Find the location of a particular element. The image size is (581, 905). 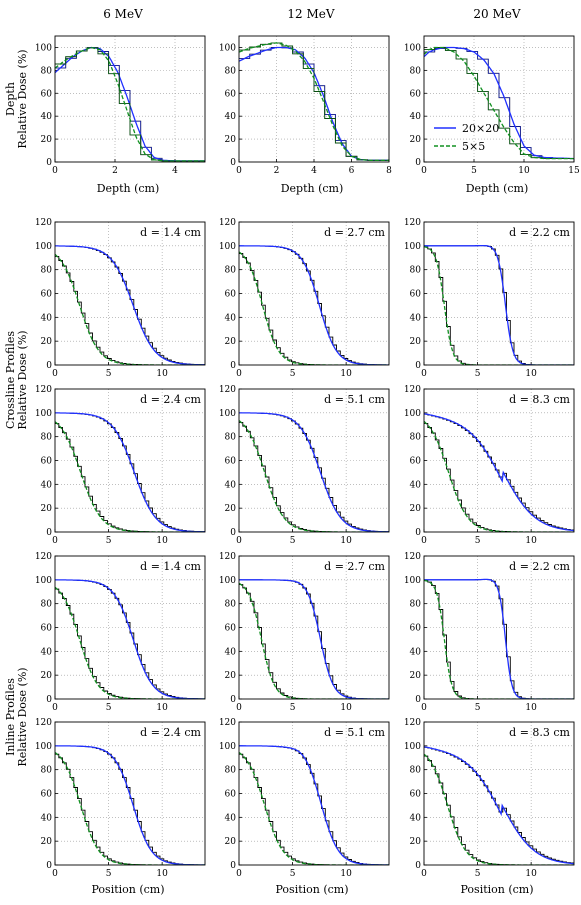

x-tick-label: 2 is located at coordinates (277, 171).